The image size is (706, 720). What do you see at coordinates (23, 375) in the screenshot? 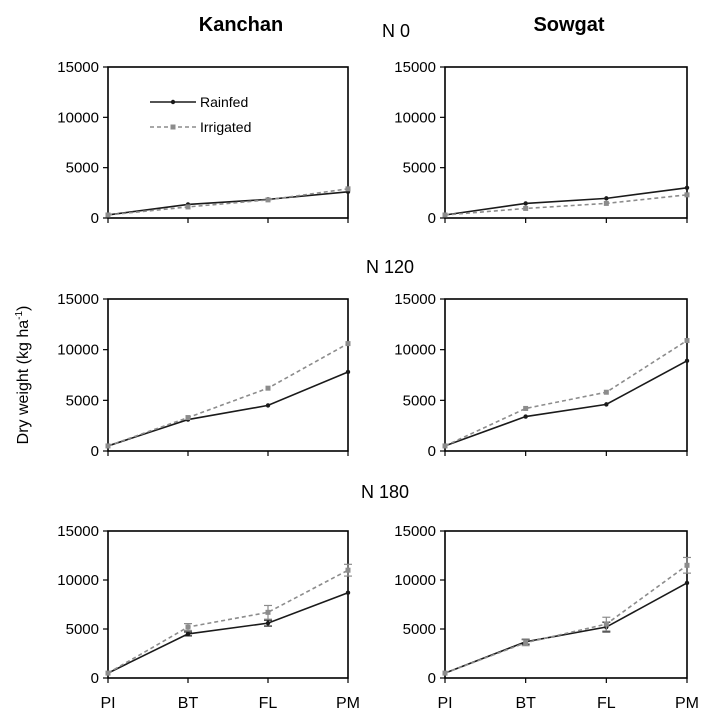
I see `y-axis-label: Dry weight (kg ha-1)` at bounding box center [23, 375].